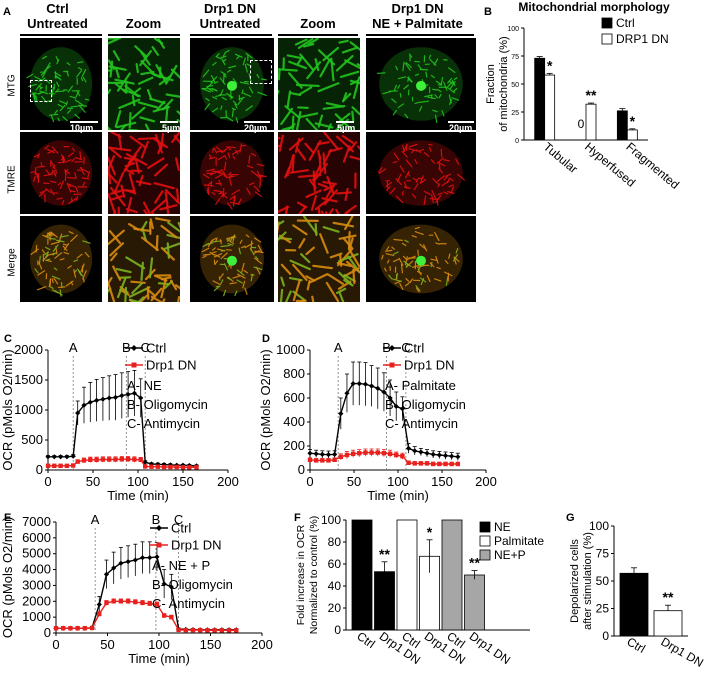 Image resolution: width=708 pixels, height=679 pixels. Describe the element at coordinates (425, 404) in the screenshot. I see `annotation-text: B- Oligomycin` at that location.